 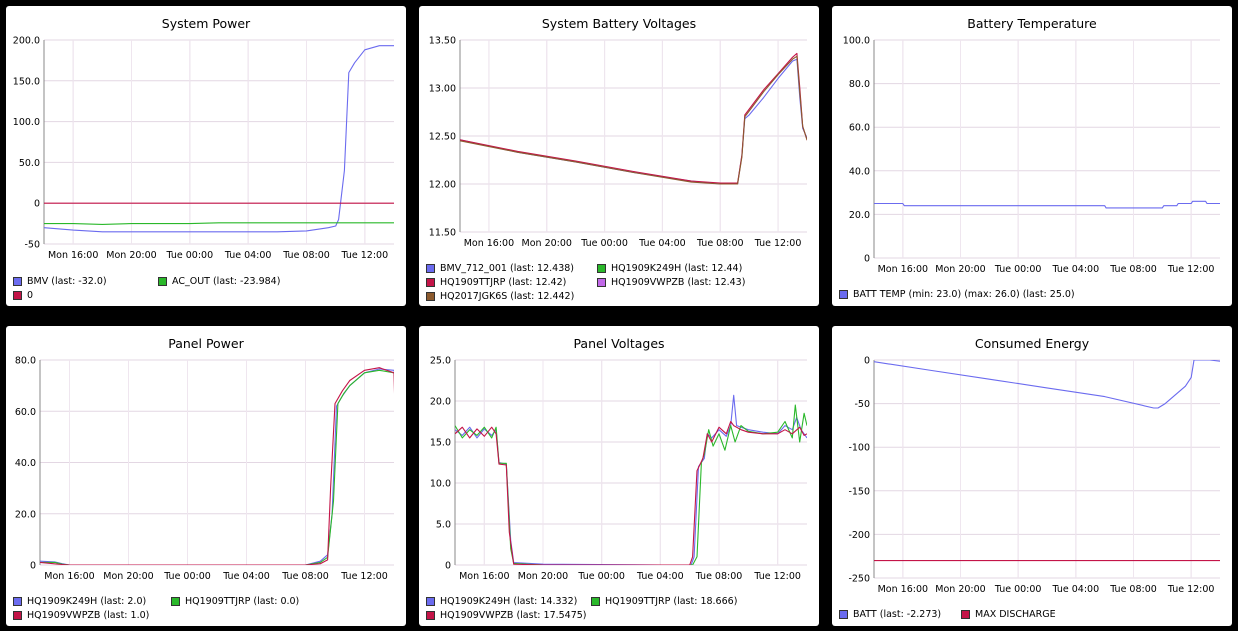 What do you see at coordinates (859, 535) in the screenshot?
I see `y-tick-label: -200` at bounding box center [859, 535].